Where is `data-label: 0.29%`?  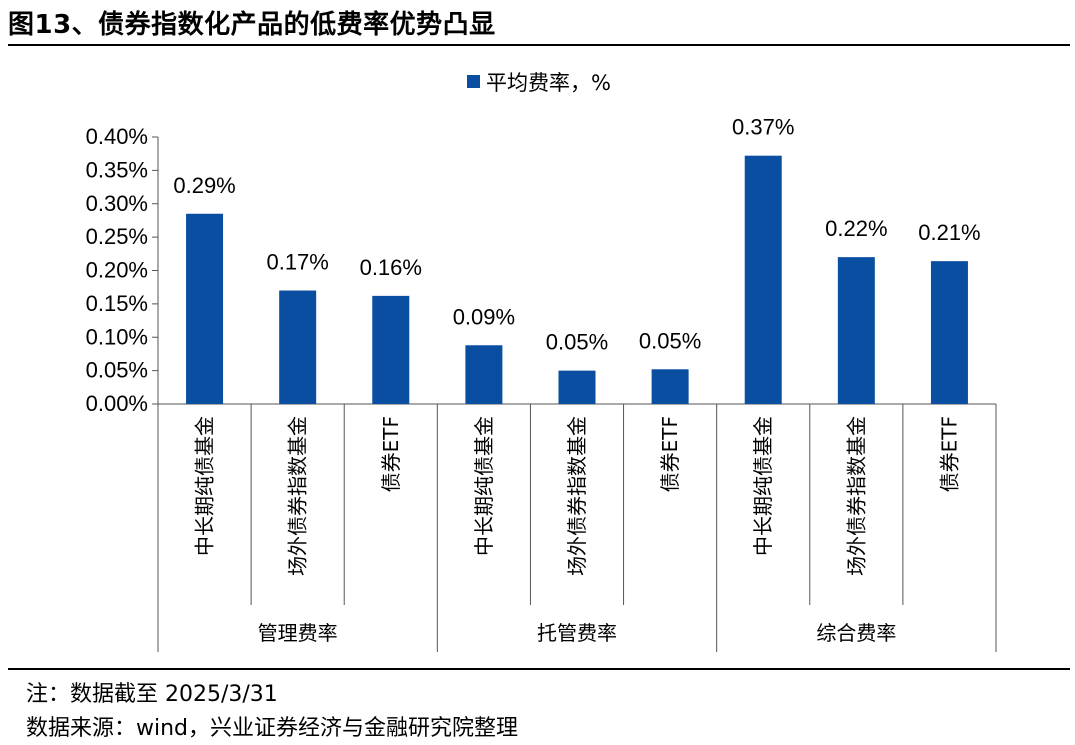
data-label: 0.29% is located at coordinates (204, 185).